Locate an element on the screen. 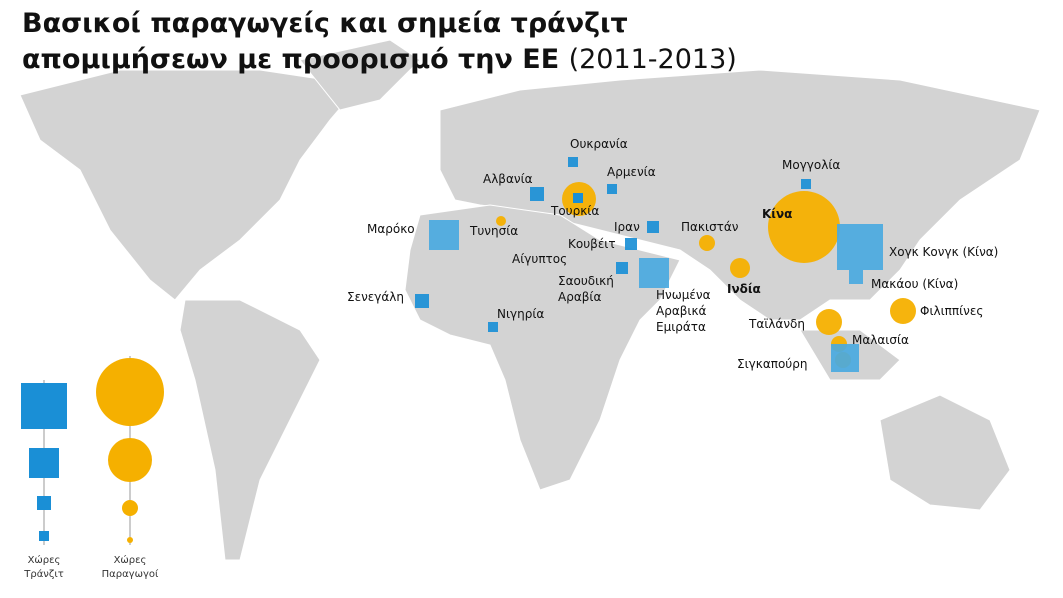 The width and height of the screenshot is (1063, 598). country-label: Κίνα is located at coordinates (777, 214).